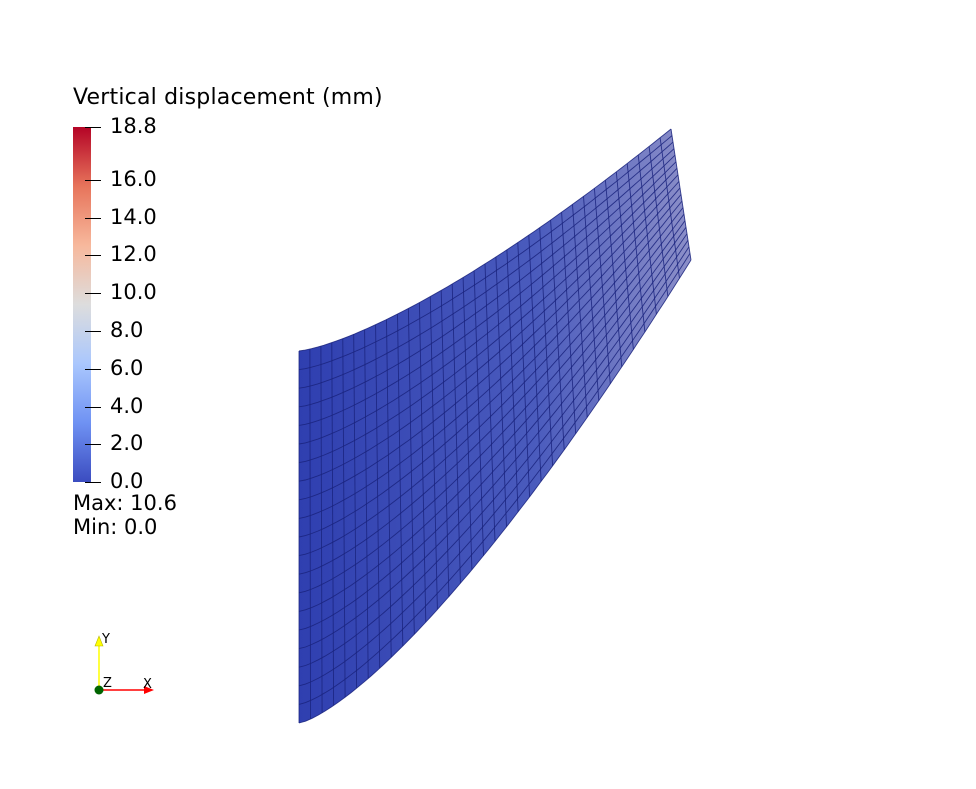 The image size is (976, 789). Describe the element at coordinates (149, 690) in the screenshot. I see `x-axis-arrow-icon` at that location.